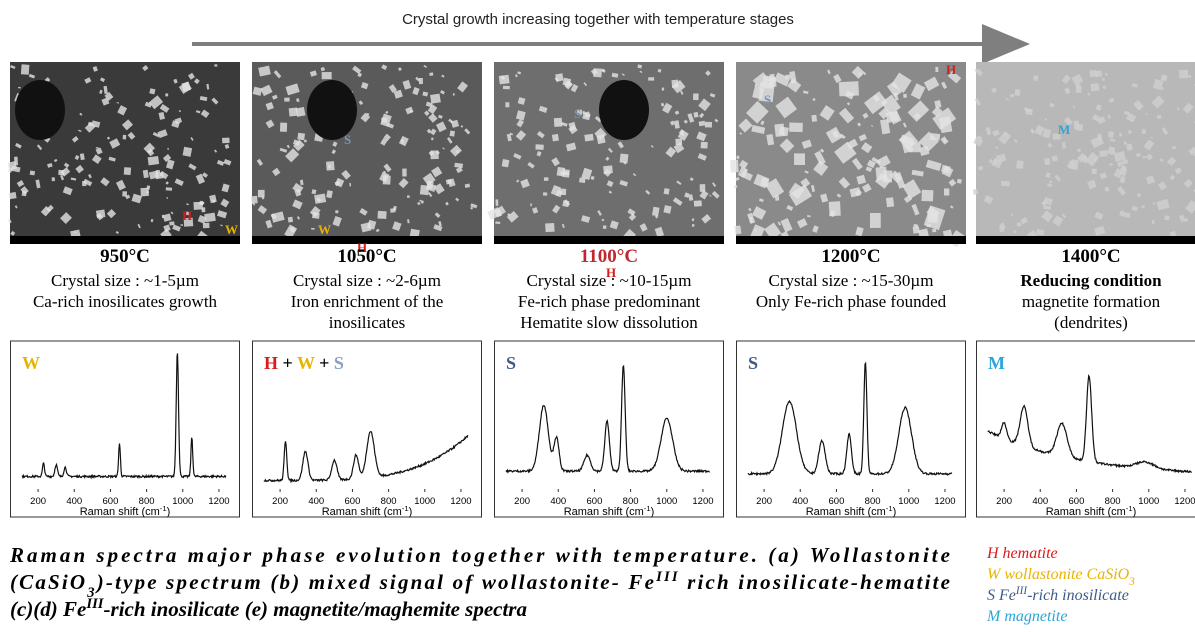 The image size is (1195, 632). I want to click on temperature: 1100°C, so click(609, 256).